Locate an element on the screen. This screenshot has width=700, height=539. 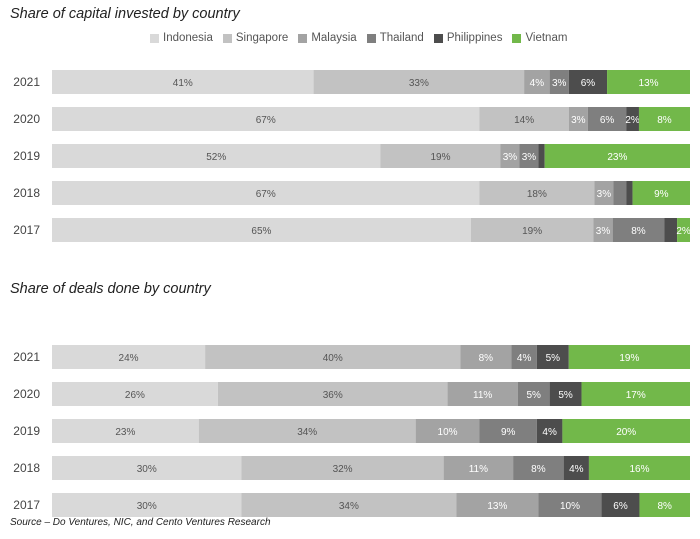
legend-label: Singapore is located at coordinates (262, 38).